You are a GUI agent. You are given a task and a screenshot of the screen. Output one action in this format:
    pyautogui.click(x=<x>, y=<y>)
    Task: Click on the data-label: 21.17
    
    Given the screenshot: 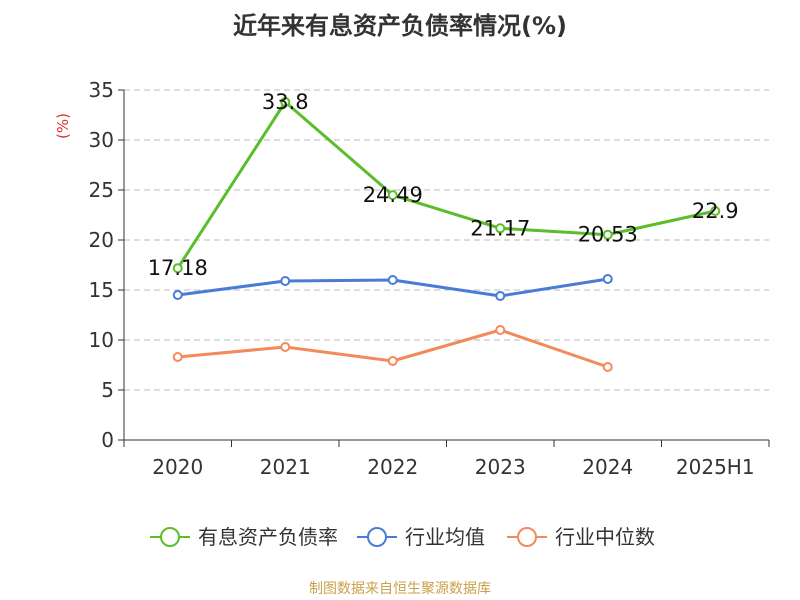 What is the action you would take?
    pyautogui.click(x=500, y=228)
    